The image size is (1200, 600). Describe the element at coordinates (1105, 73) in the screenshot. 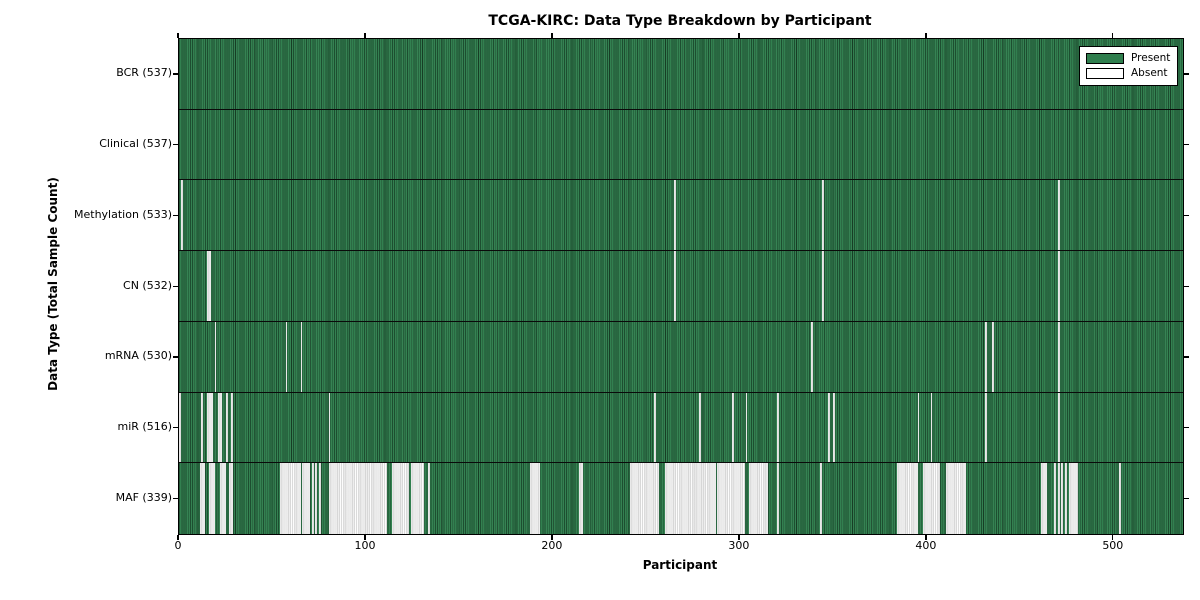

I see `absent-swatch-icon` at that location.